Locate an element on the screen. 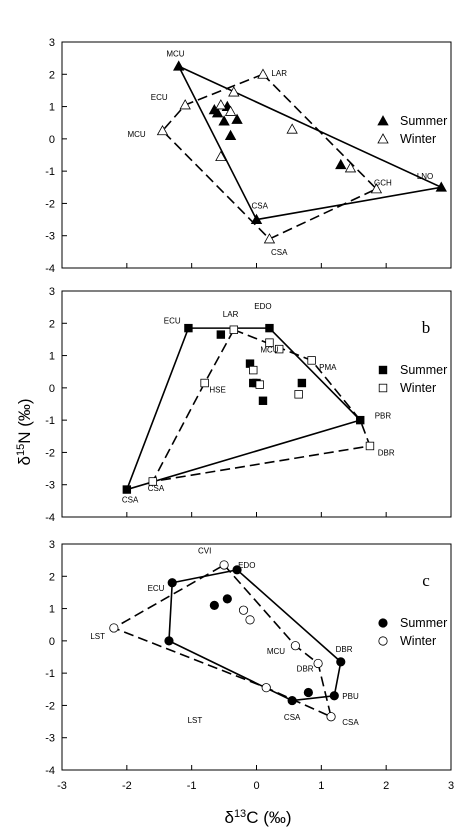 The width and height of the screenshot is (474, 833). panel-b-y-tick-label: 0 is located at coordinates (52, 389).